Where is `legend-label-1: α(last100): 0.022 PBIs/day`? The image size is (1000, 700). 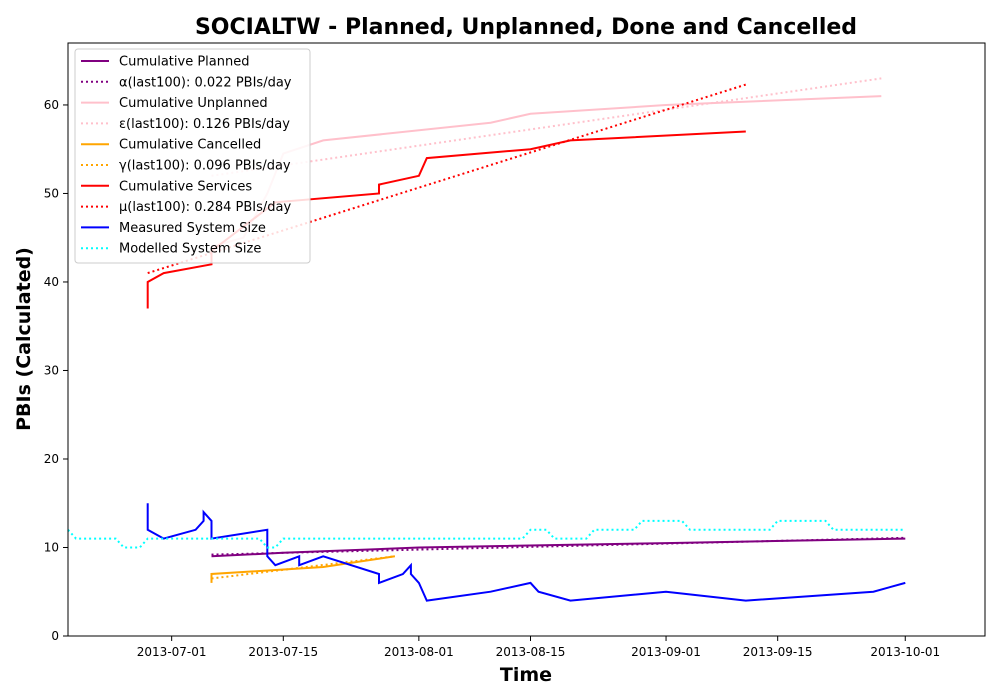 legend-label-1: α(last100): 0.022 PBIs/day is located at coordinates (205, 82).